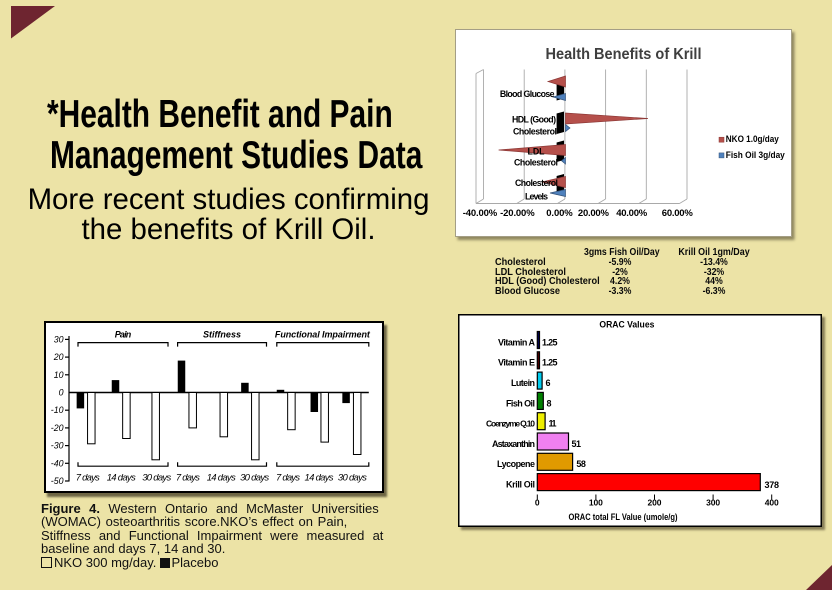  Describe the element at coordinates (517, 213) in the screenshot. I see `svg-text: -20.00%` at that location.